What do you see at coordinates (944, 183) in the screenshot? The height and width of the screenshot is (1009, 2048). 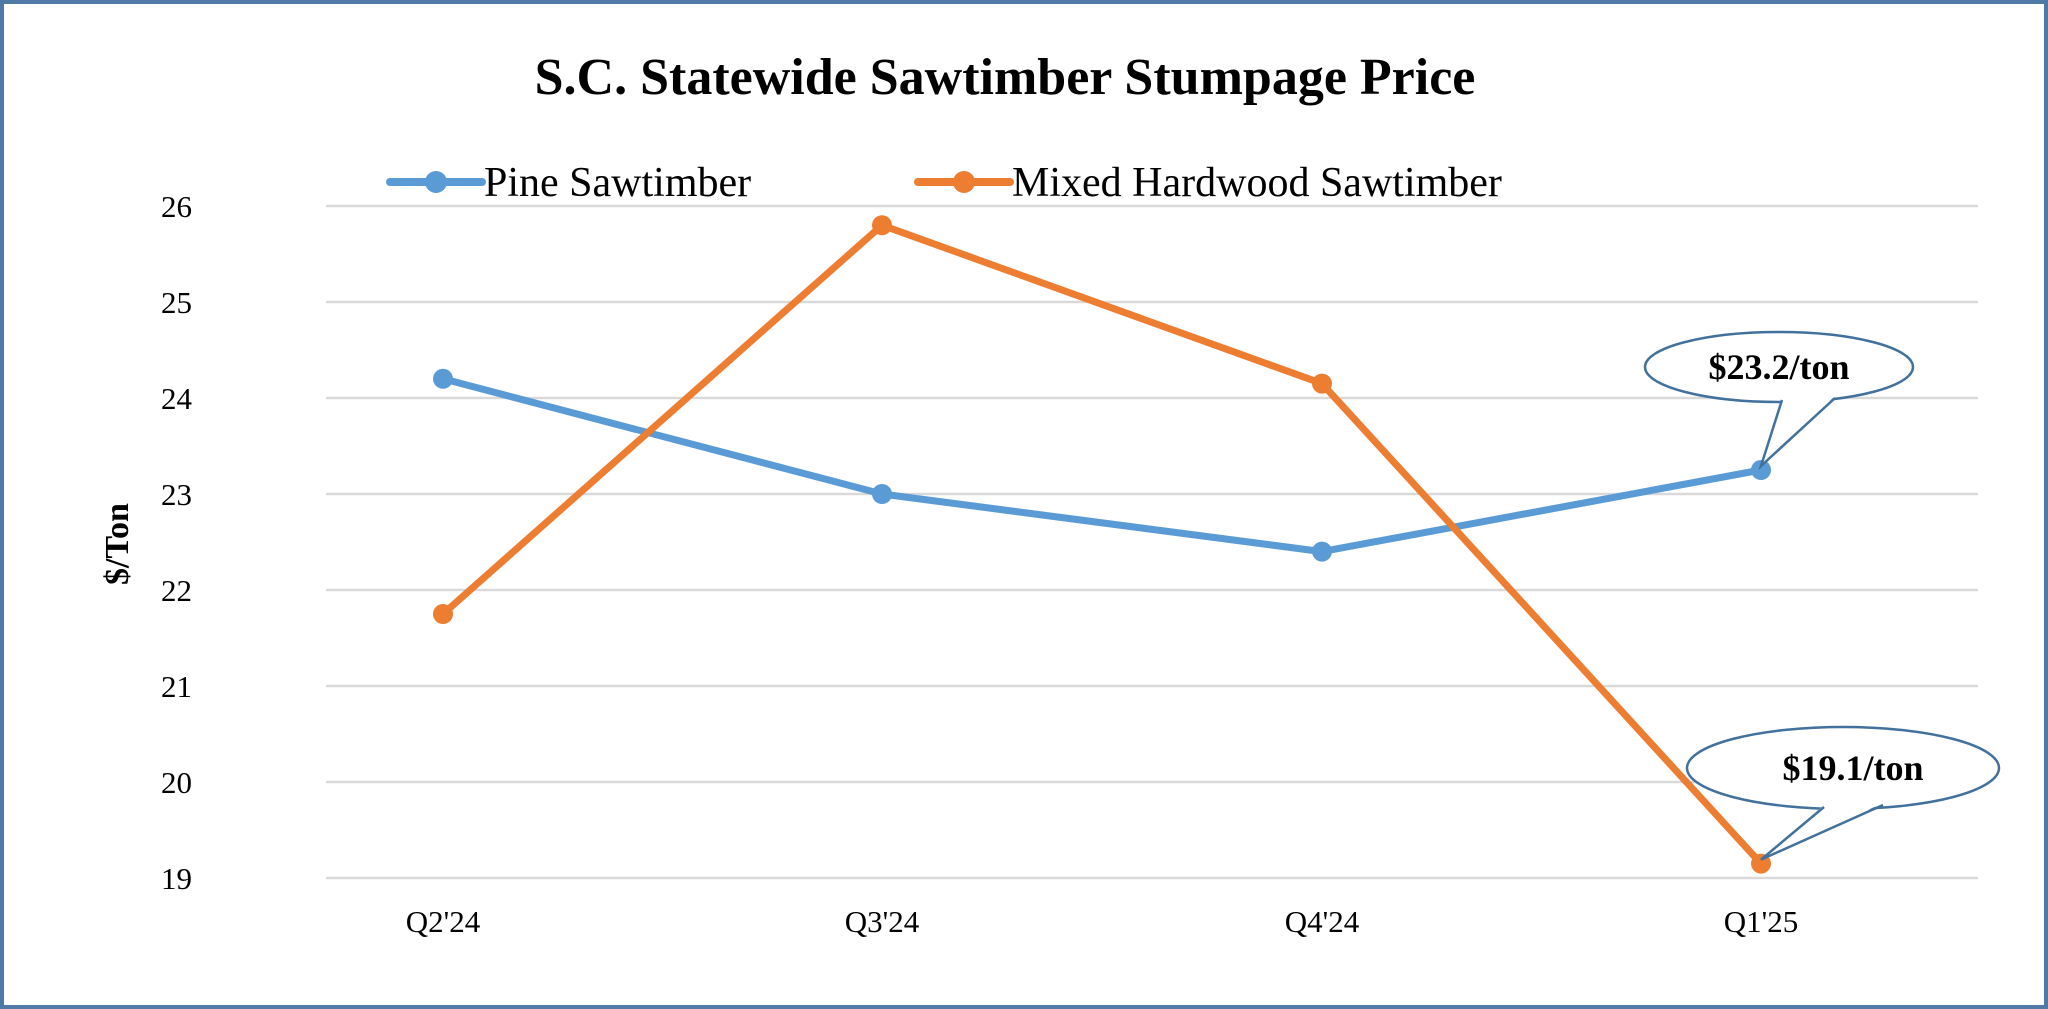 I see `legend: Pine Sawtimber Mixed Hardwood Sawtimber` at bounding box center [944, 183].